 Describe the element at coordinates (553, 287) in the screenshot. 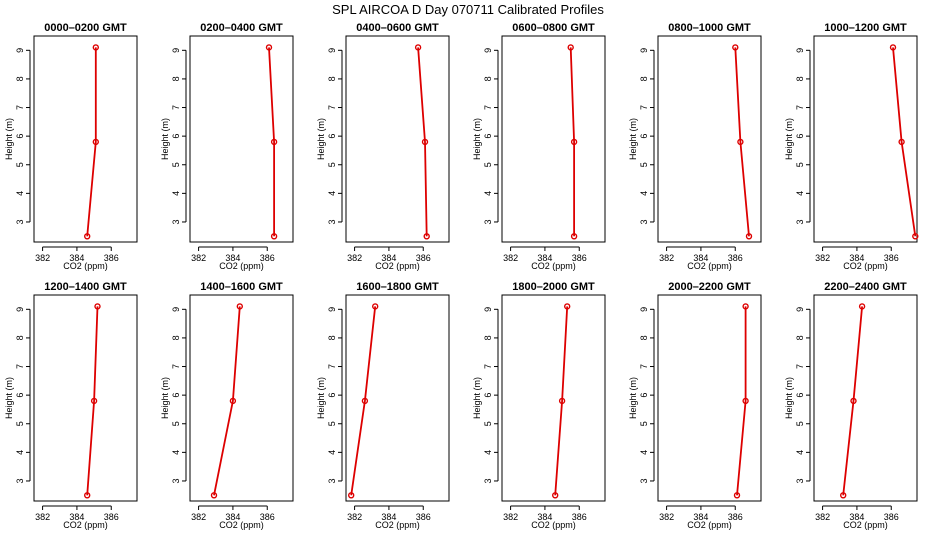

I see `panel-title: 1800–2000 GMT` at that location.